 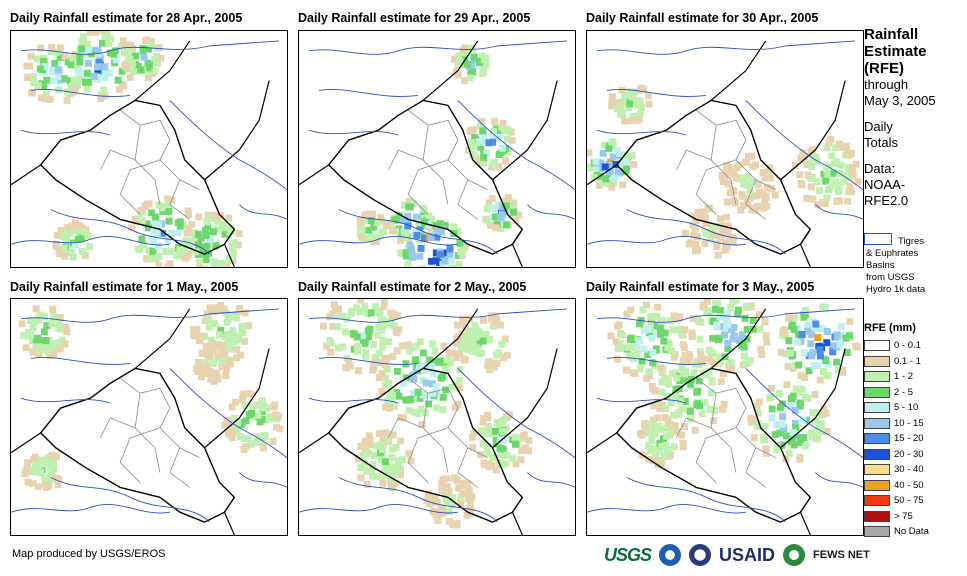 I want to click on neighbor-borders, so click(x=716, y=421).